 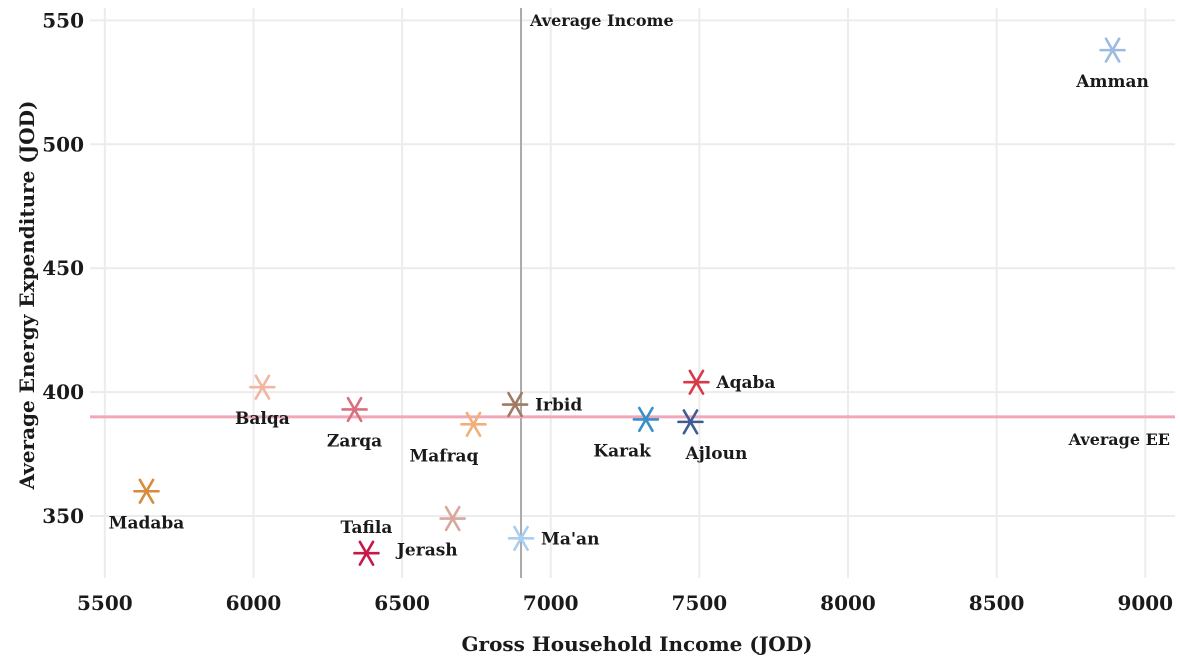 What do you see at coordinates (1145, 603) in the screenshot?
I see `x-tick-label: 9000` at bounding box center [1145, 603].